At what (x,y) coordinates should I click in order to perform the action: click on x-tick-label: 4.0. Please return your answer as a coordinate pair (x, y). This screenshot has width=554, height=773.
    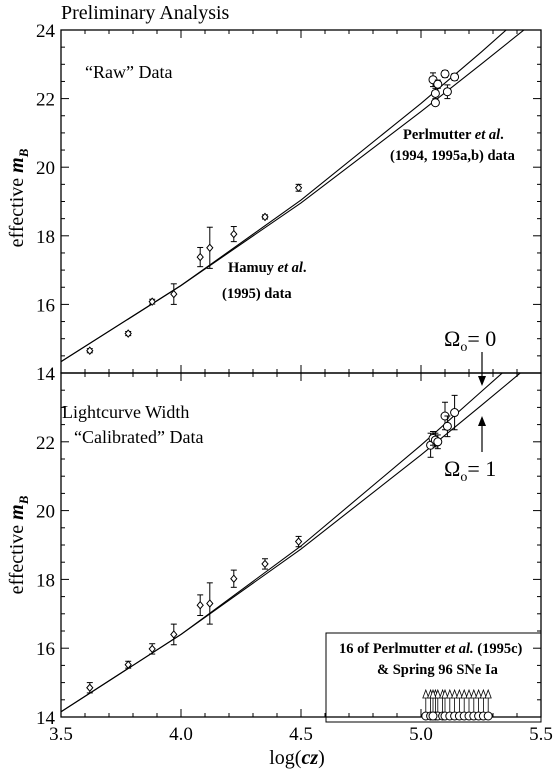
    Looking at the image, I should click on (181, 734).